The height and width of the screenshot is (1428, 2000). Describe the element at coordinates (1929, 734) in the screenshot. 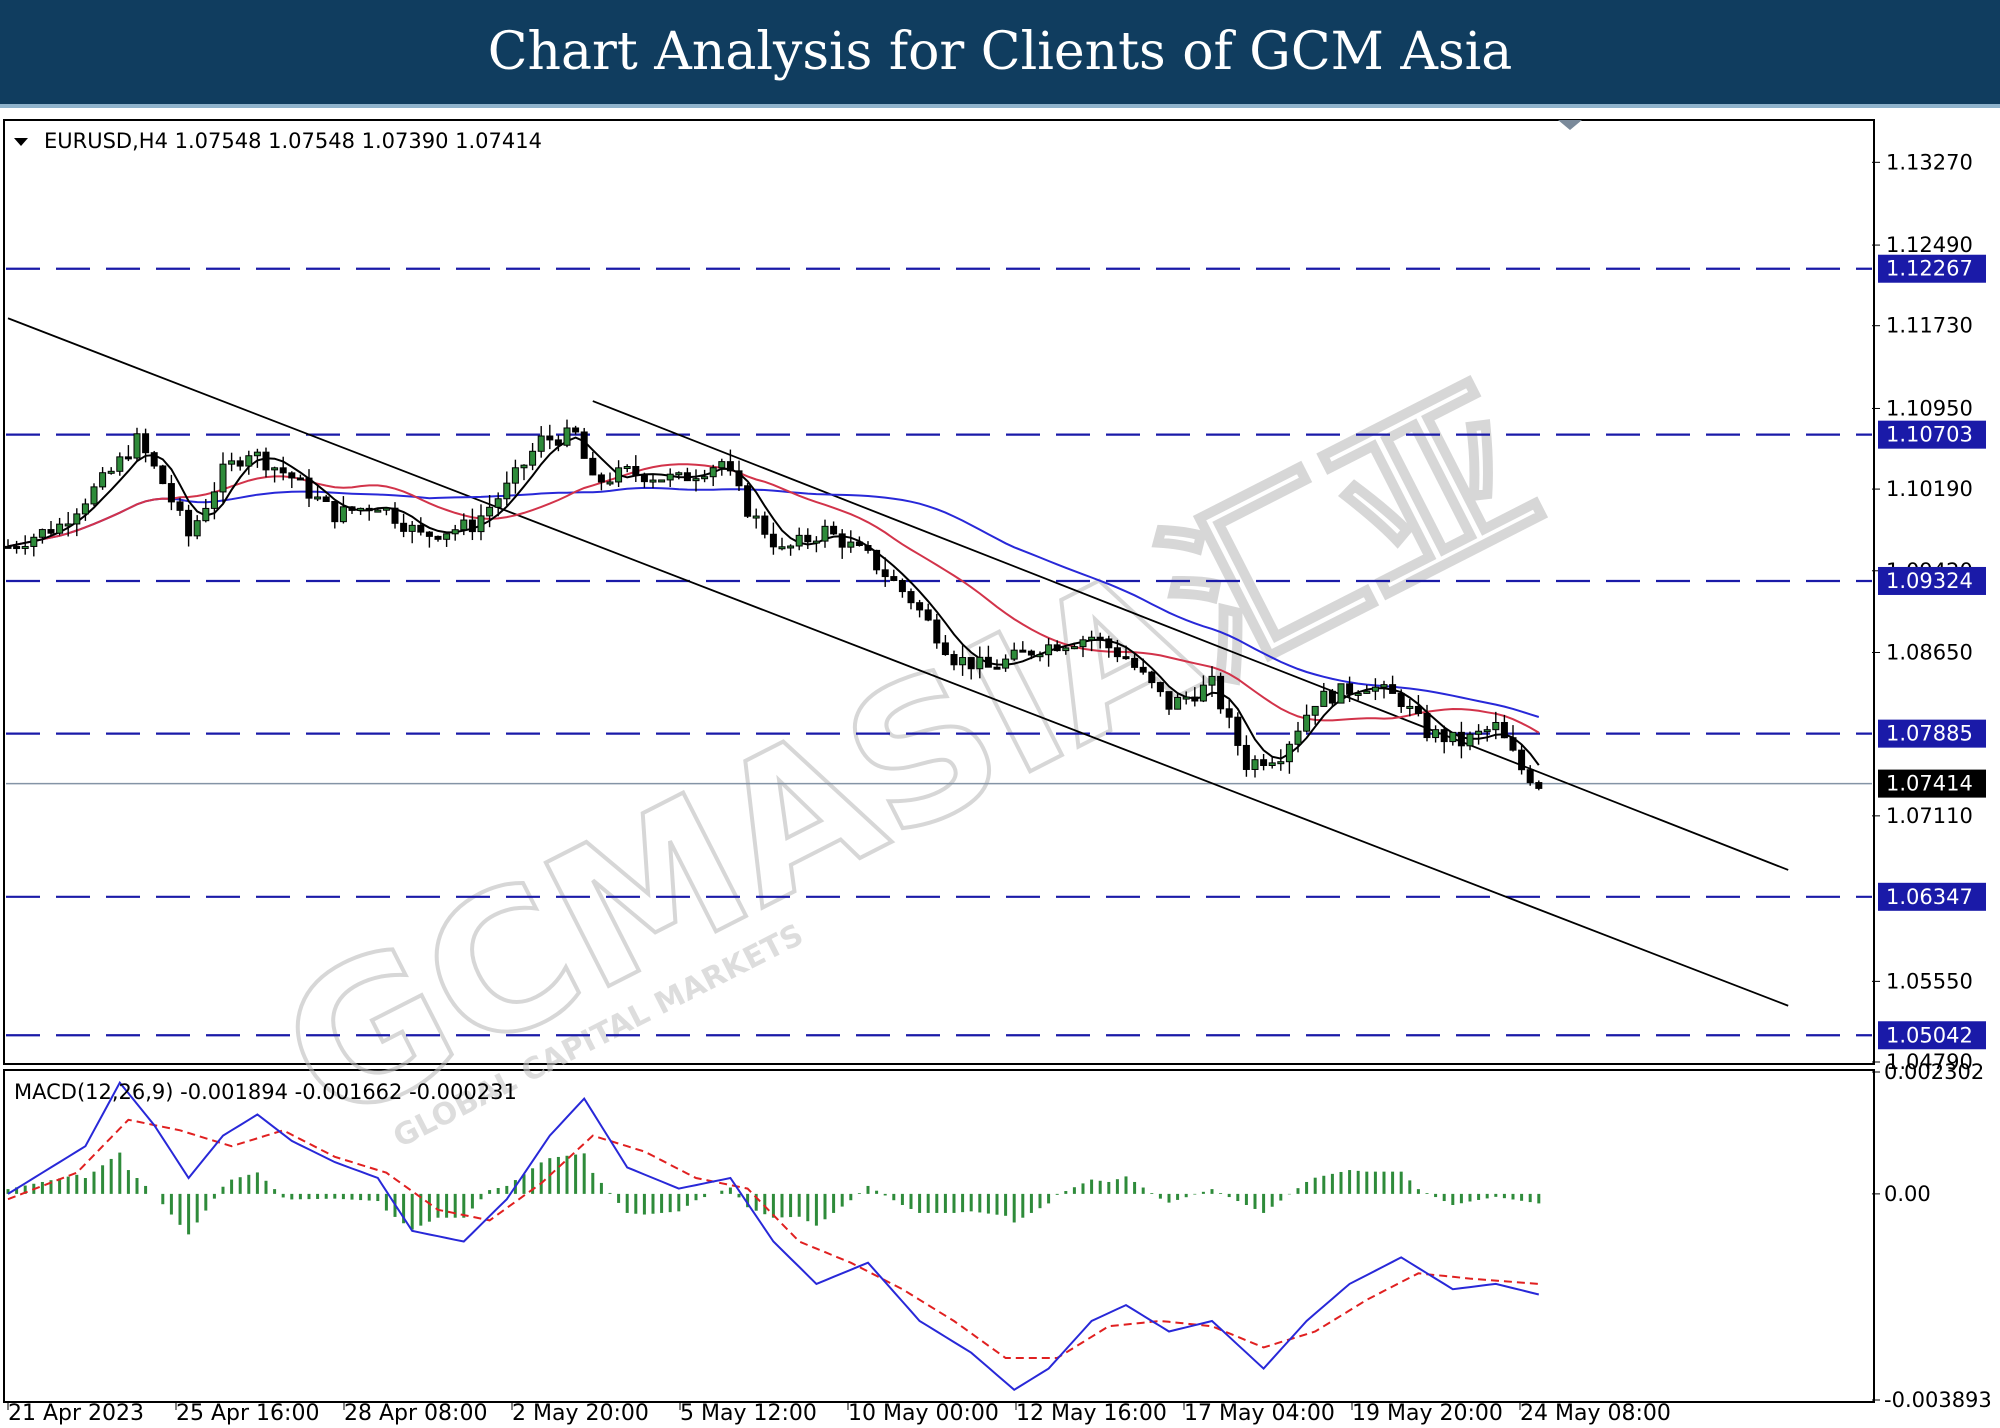

I see `level-price-label: 1.07885` at that location.